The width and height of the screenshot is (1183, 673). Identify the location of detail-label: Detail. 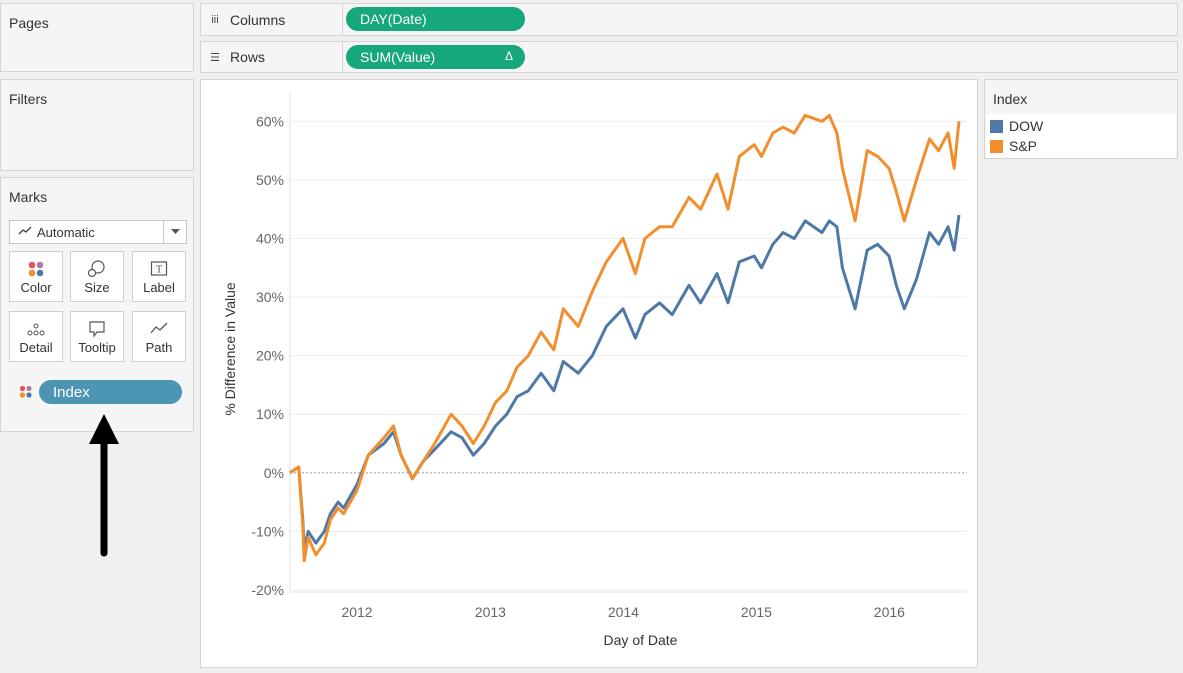
(36, 347).